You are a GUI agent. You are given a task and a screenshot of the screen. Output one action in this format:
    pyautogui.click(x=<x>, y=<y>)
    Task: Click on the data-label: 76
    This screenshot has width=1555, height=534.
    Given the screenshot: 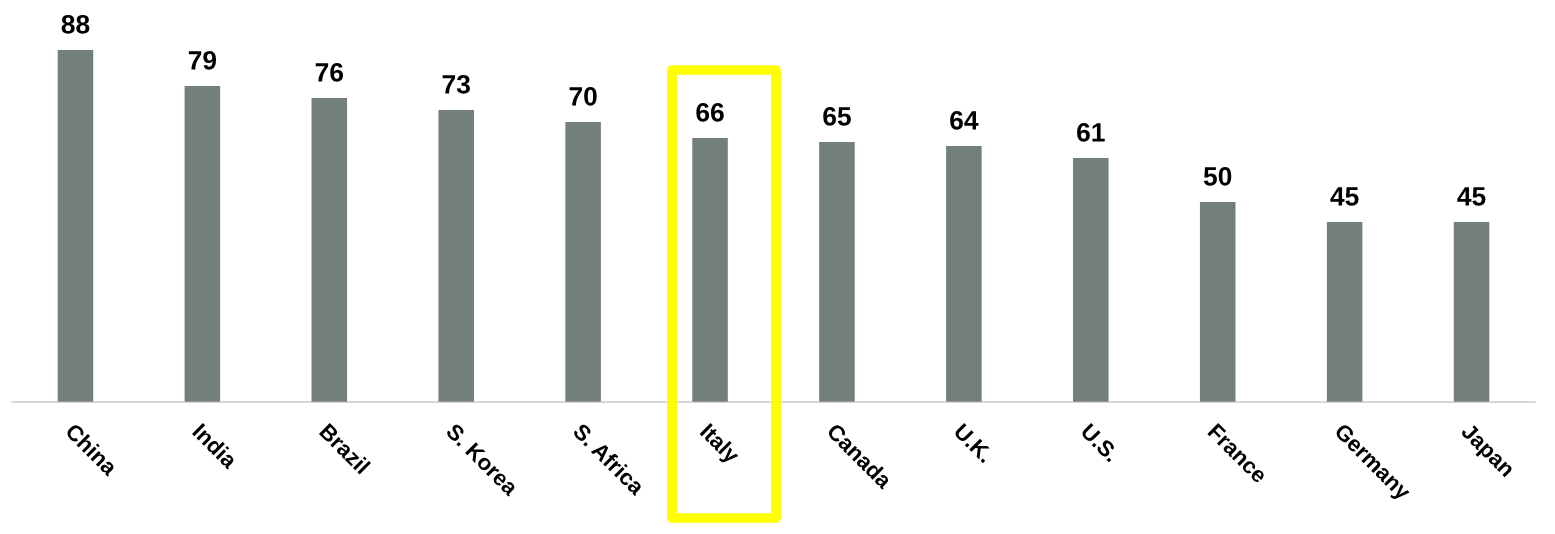 What is the action you would take?
    pyautogui.click(x=329, y=72)
    